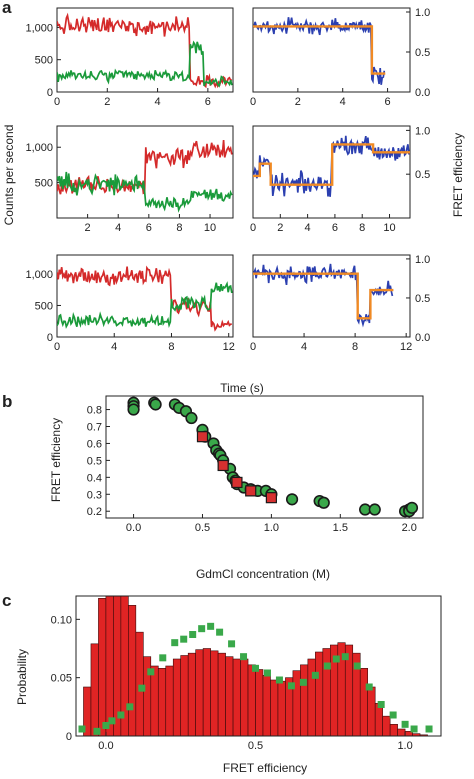  What do you see at coordinates (229, 347) in the screenshot?
I see `x-tick-label: 12` at bounding box center [229, 347].